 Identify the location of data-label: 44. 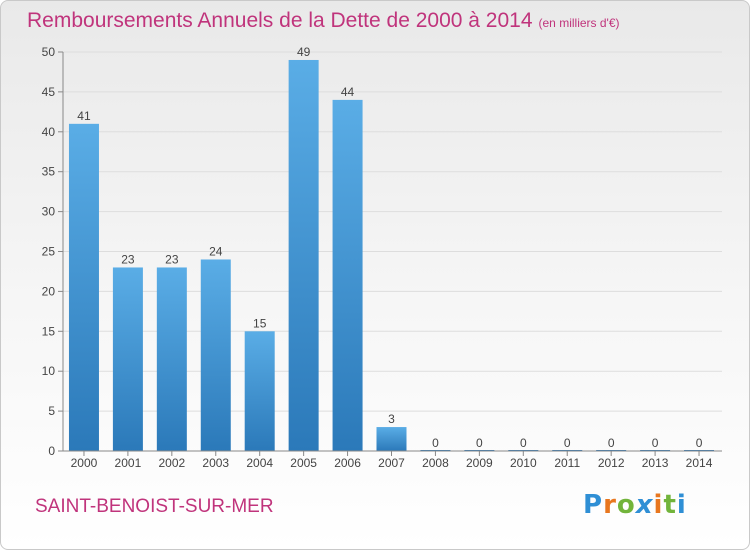
(348, 92).